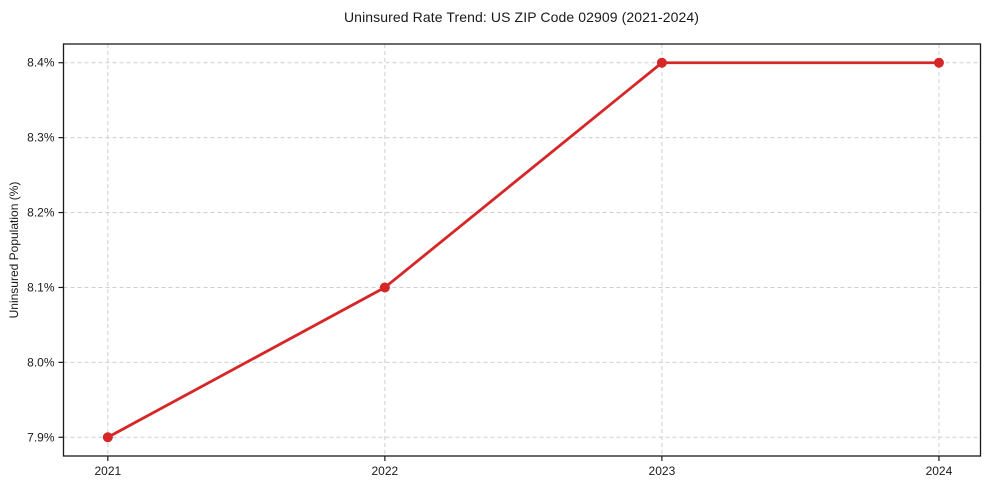 The image size is (989, 490). What do you see at coordinates (107, 471) in the screenshot?
I see `x-tick-label: 2021` at bounding box center [107, 471].